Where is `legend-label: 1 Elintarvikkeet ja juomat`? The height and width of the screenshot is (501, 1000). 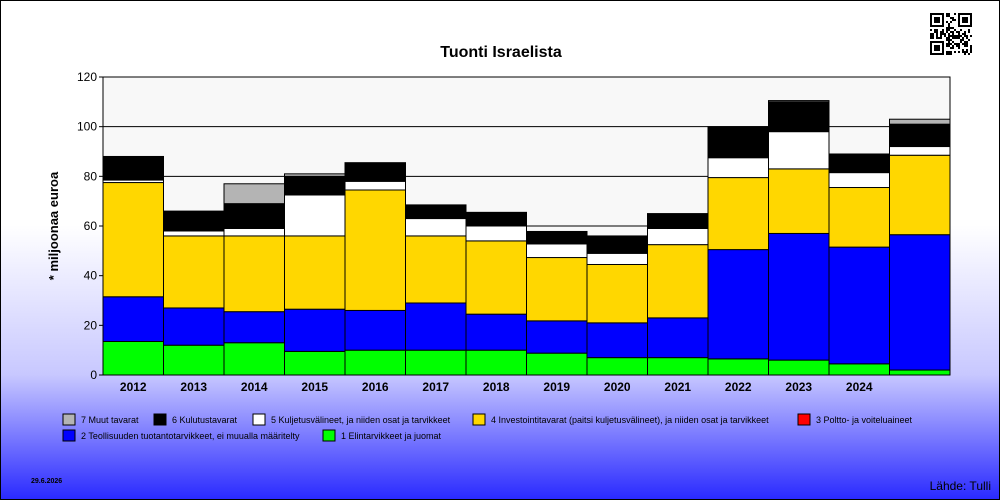
legend-label: 1 Elintarvikkeet ja juomat is located at coordinates (391, 436).